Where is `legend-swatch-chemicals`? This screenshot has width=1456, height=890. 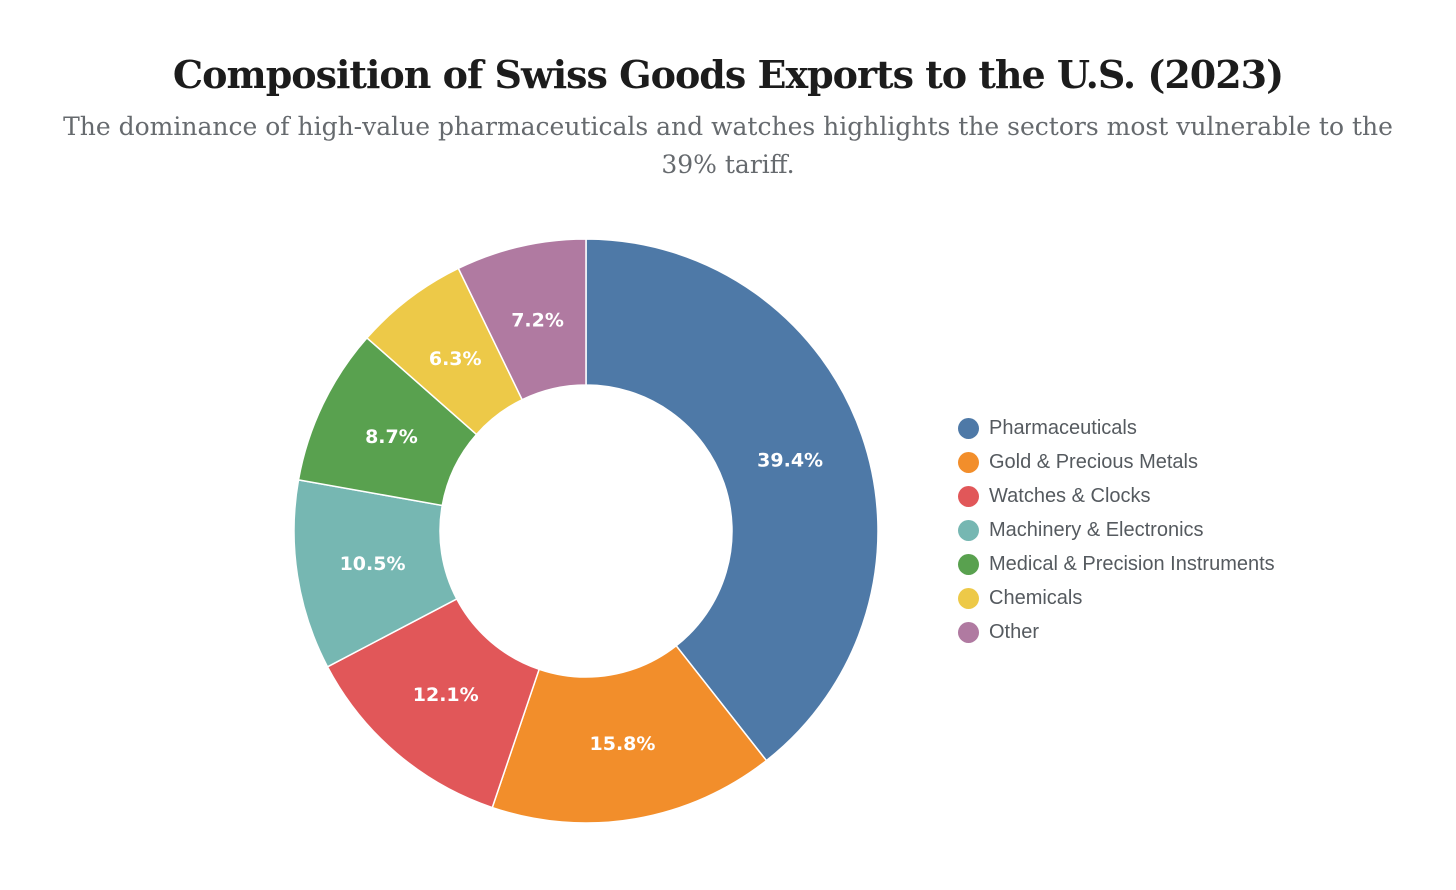
legend-swatch-chemicals is located at coordinates (968, 598).